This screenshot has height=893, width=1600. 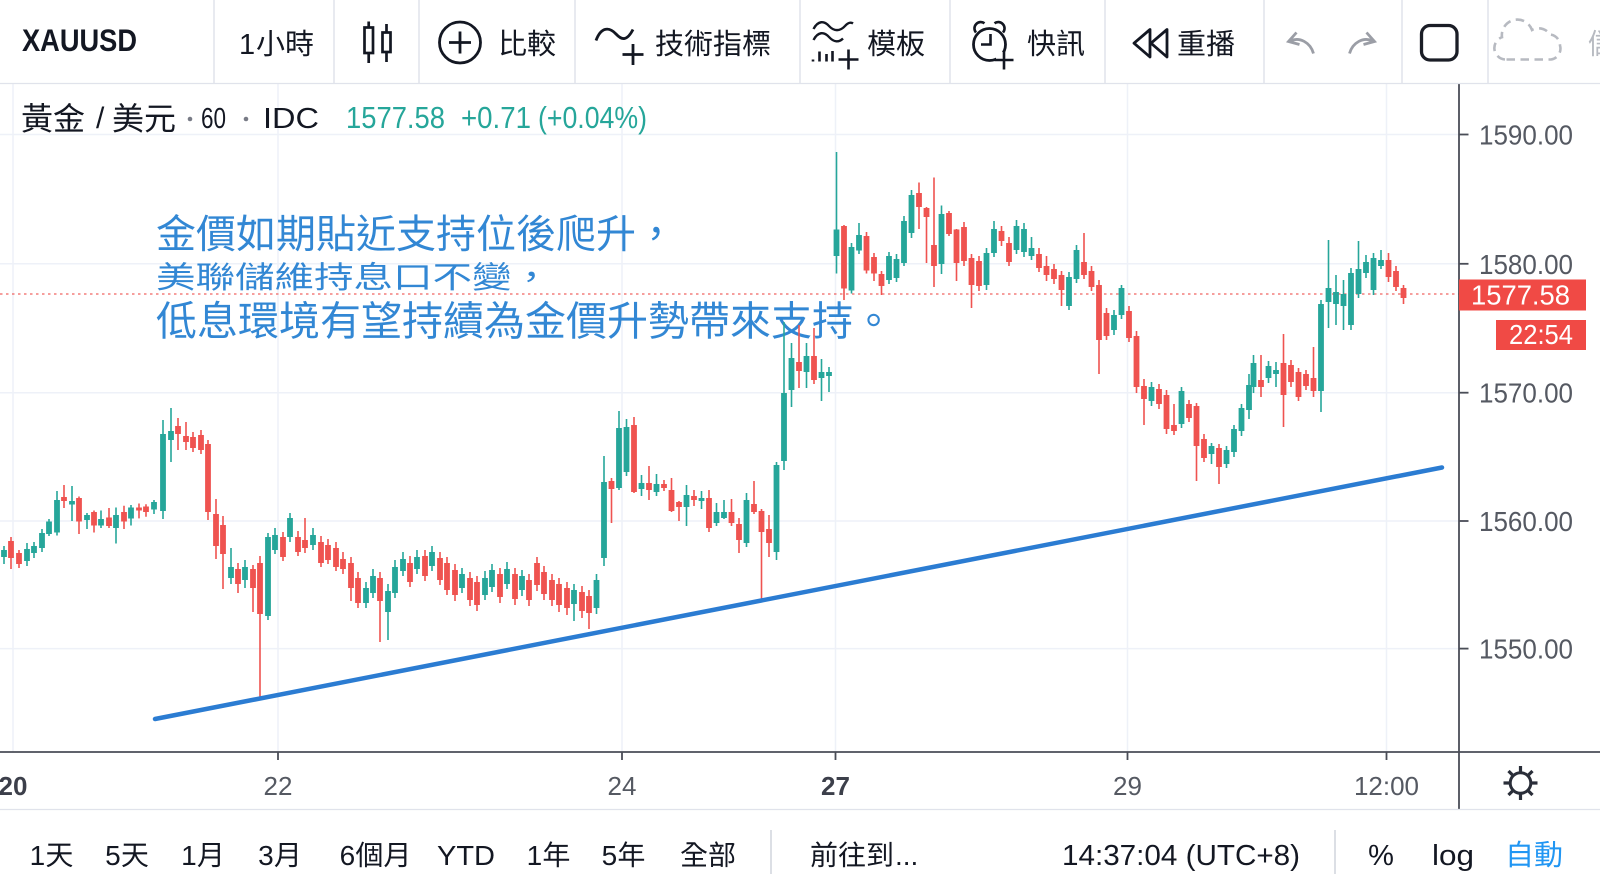 I want to click on svg-text: 14:37:04 (UTC+8), so click(x=1181, y=856).